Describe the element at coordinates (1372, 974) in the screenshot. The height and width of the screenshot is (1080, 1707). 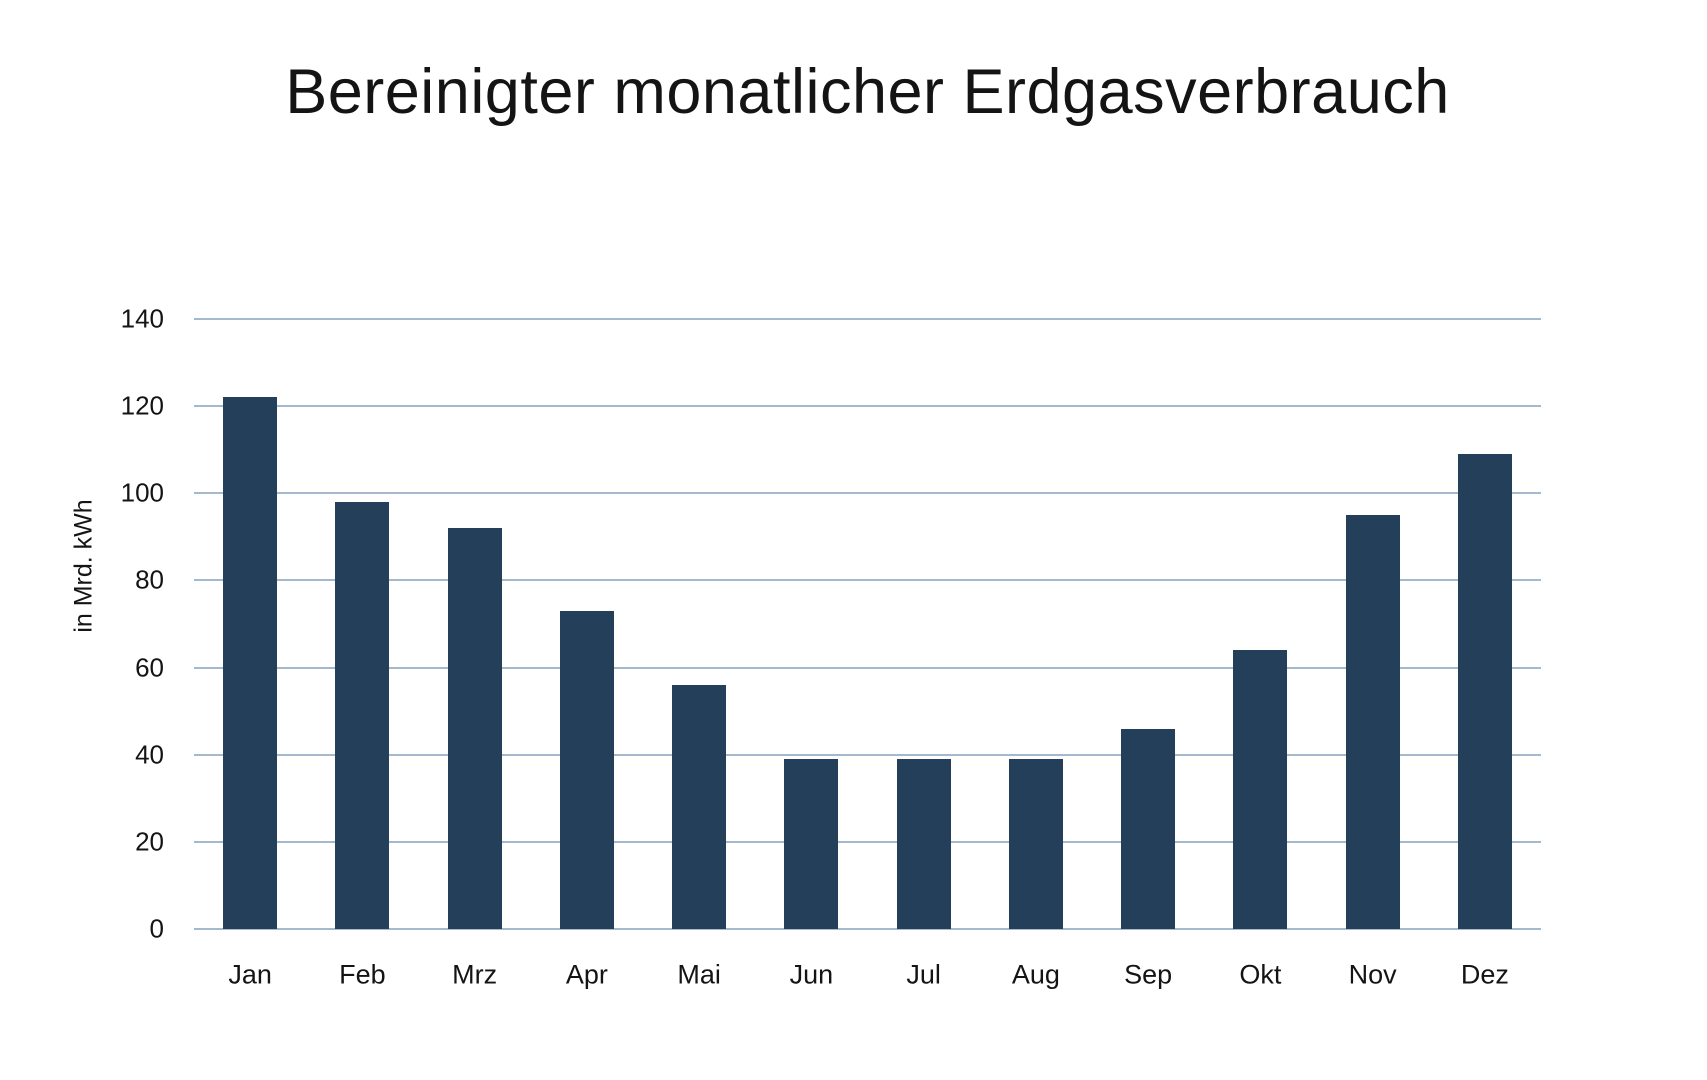
I see `x-tick-label: Nov` at that location.